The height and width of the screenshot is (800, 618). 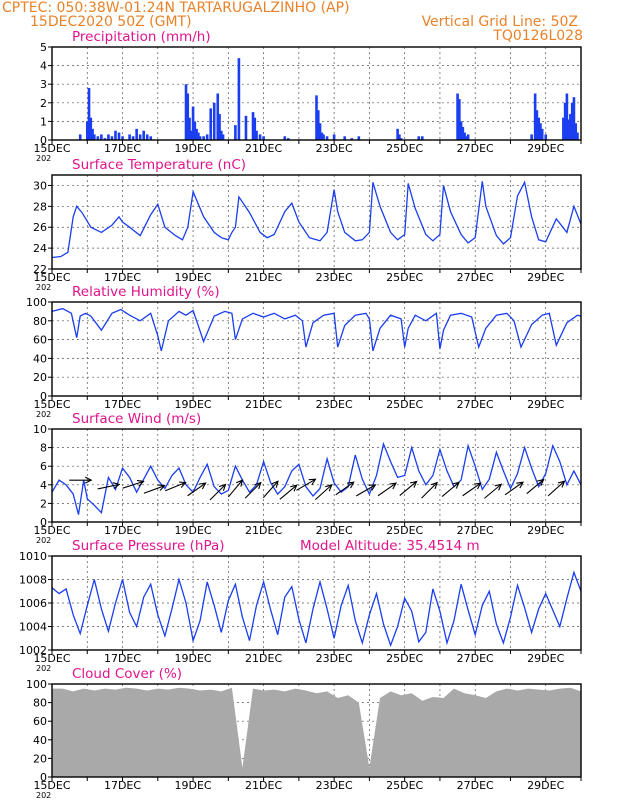 What do you see at coordinates (43, 795) in the screenshot?
I see `year-label: 202` at bounding box center [43, 795].